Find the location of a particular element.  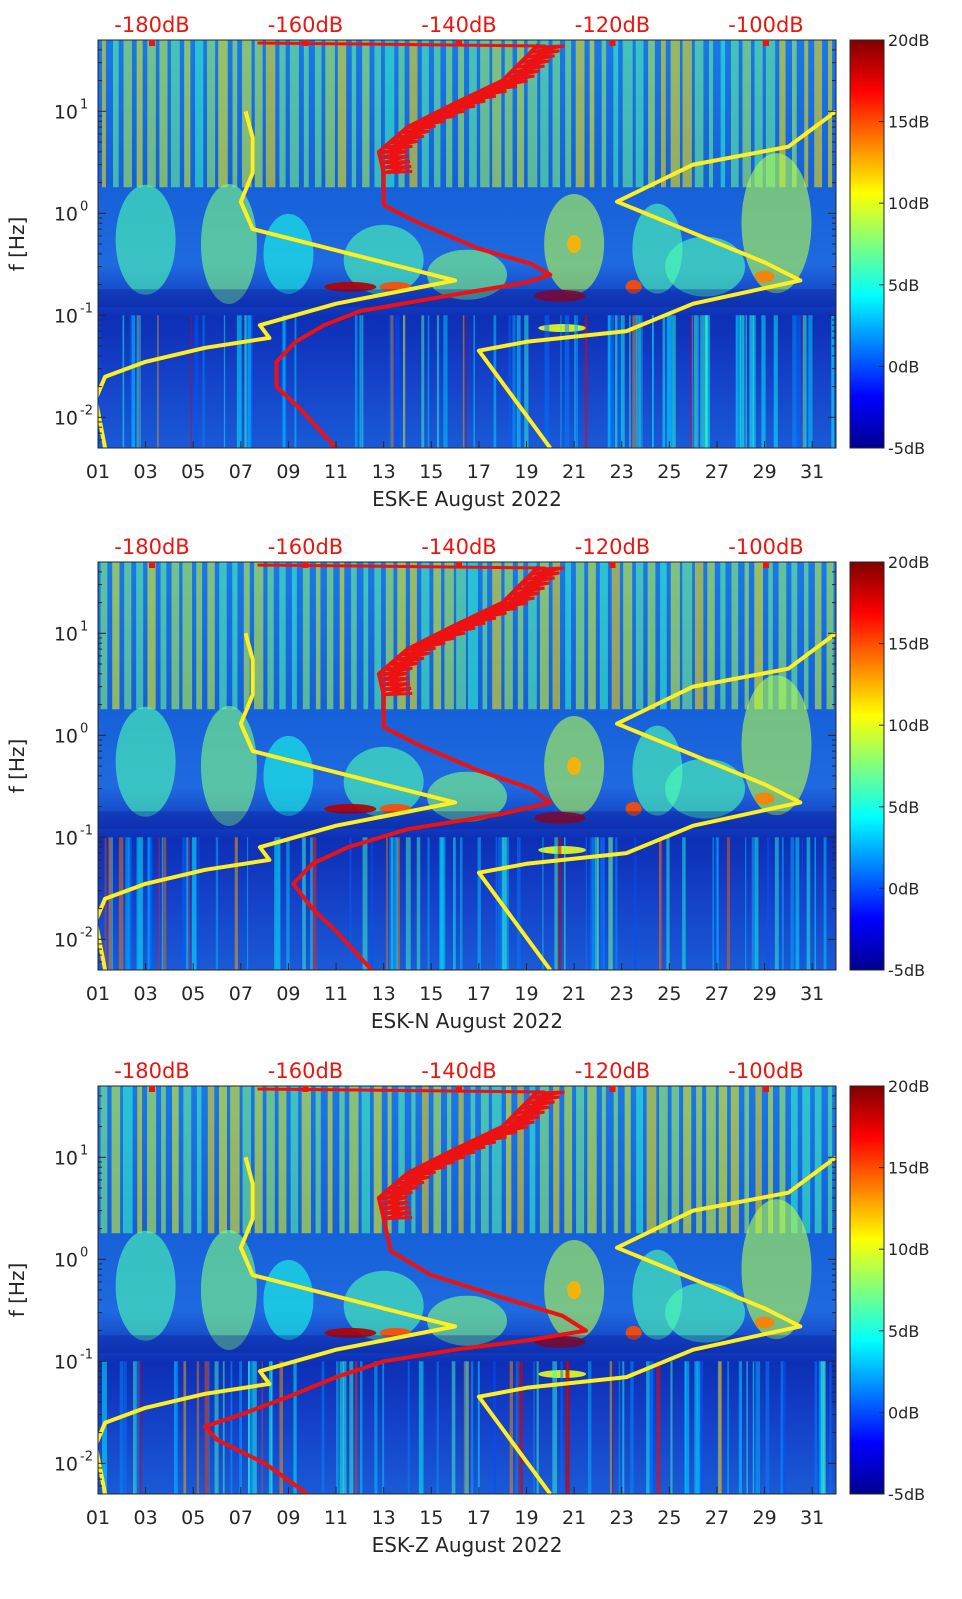

top-axis-label: -180dB is located at coordinates (151, 547).